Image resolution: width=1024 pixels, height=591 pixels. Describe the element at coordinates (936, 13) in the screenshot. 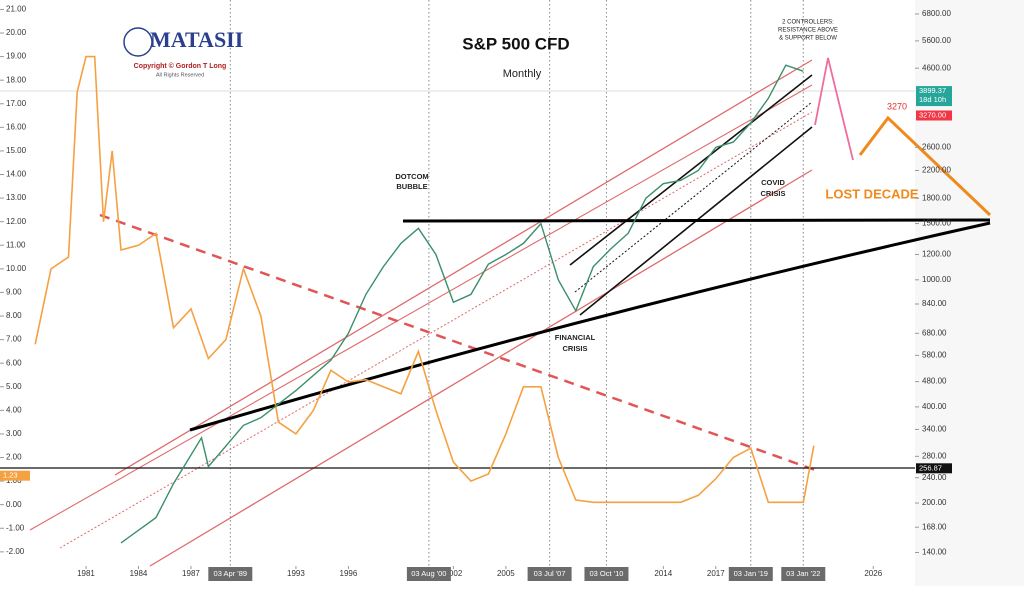

I see `y2-tick-label: 6800.00` at that location.